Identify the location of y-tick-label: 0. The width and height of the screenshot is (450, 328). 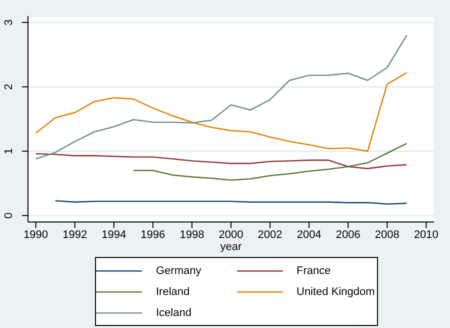
(9, 215).